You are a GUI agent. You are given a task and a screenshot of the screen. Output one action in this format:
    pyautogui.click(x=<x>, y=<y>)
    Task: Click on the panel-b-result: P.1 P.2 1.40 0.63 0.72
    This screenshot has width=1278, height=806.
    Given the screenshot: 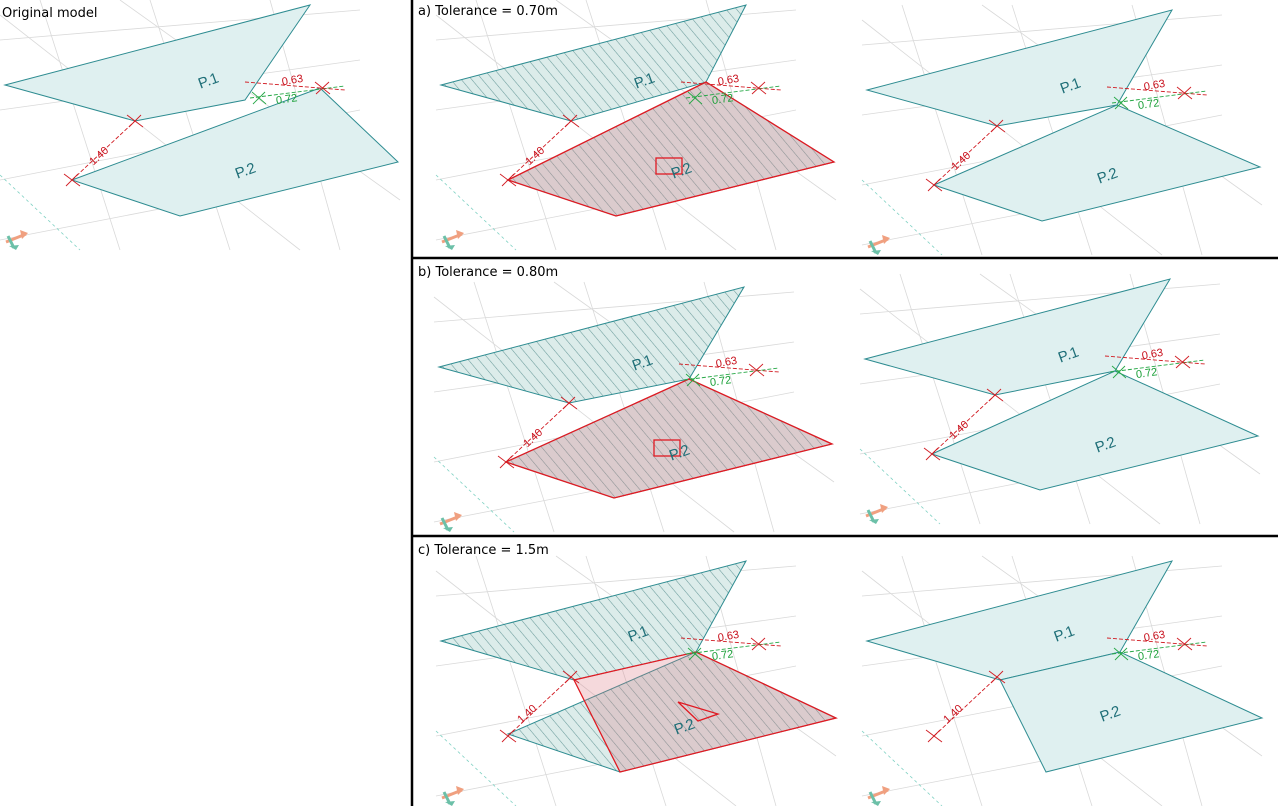 What is the action you would take?
    pyautogui.click(x=1060, y=399)
    